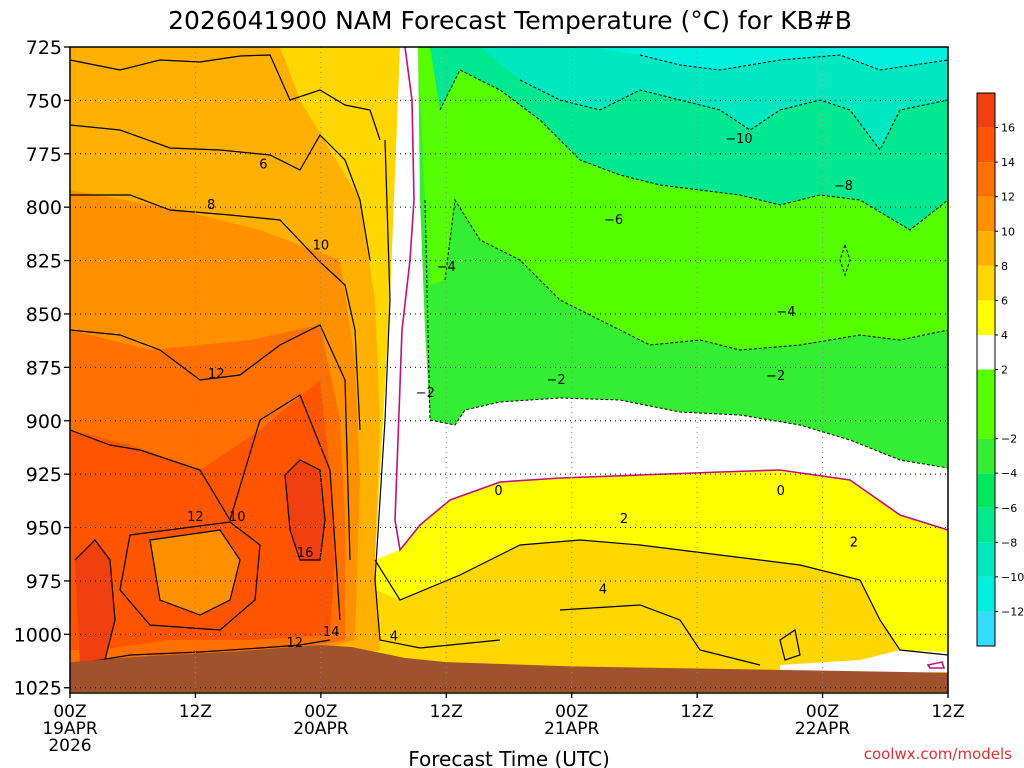 This screenshot has height=768, width=1024. Describe the element at coordinates (38, 689) in the screenshot. I see `y-tick-label: 1025` at that location.